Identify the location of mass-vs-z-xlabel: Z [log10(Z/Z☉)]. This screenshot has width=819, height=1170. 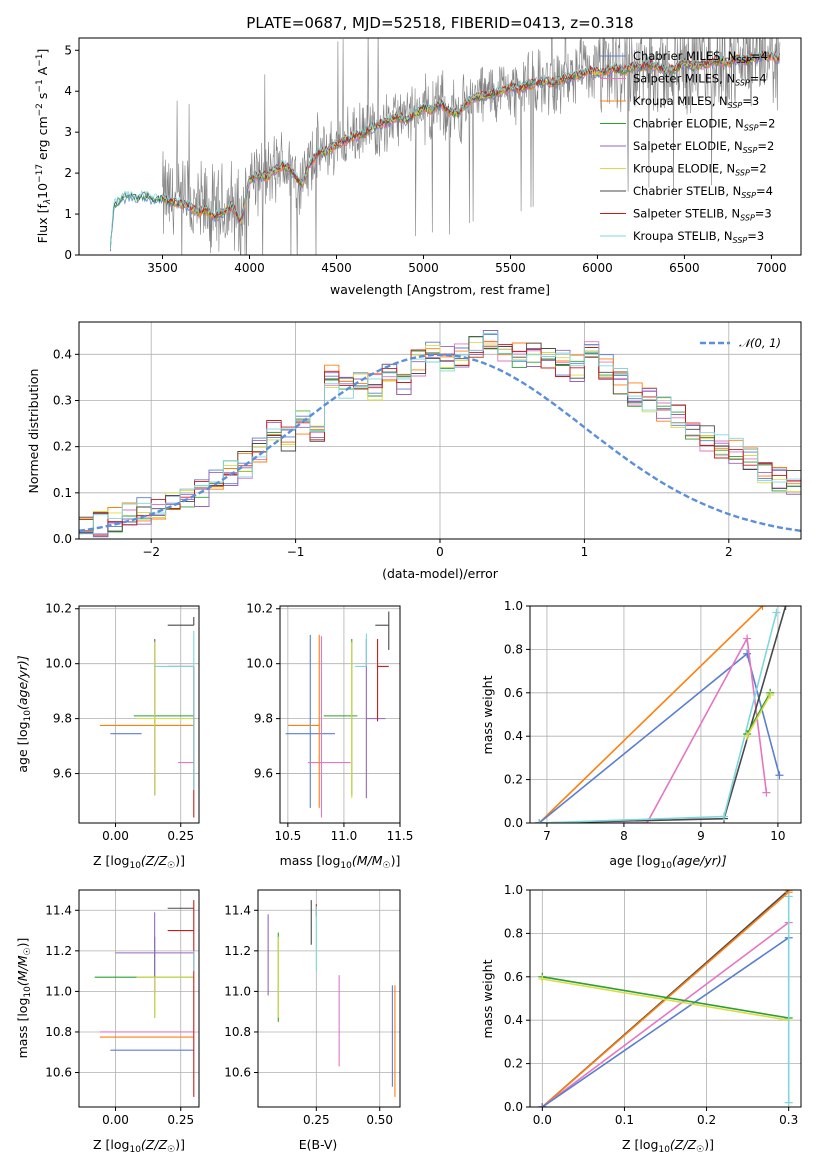
(139, 1146).